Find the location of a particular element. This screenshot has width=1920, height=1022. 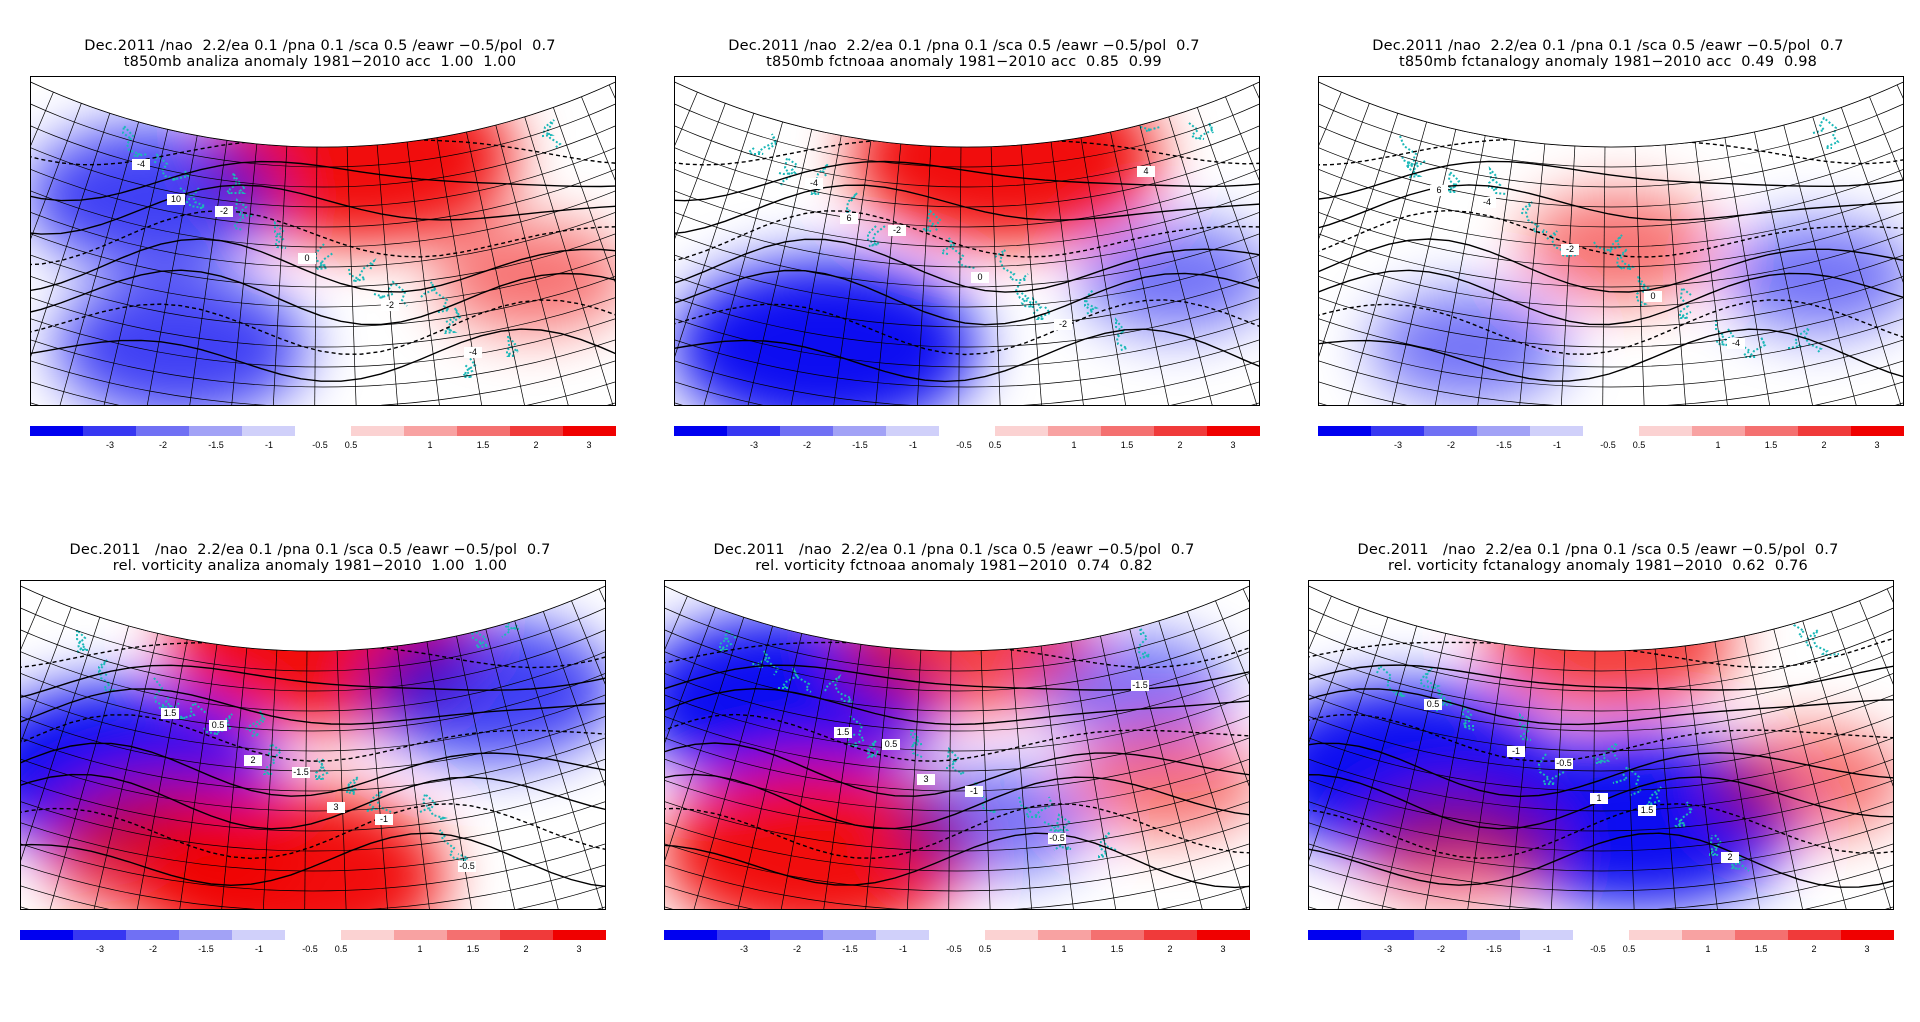

anomaly-map: 0.5 -1 -0.5 -1.5 1.5 3 is located at coordinates (957, 745).